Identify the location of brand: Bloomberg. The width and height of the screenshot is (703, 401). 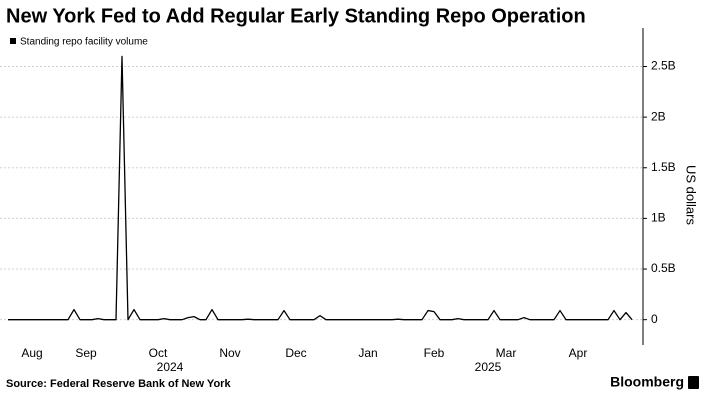
(647, 382).